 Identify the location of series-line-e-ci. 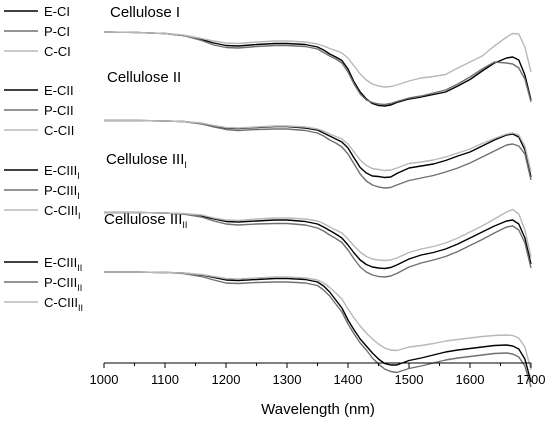
(317, 69).